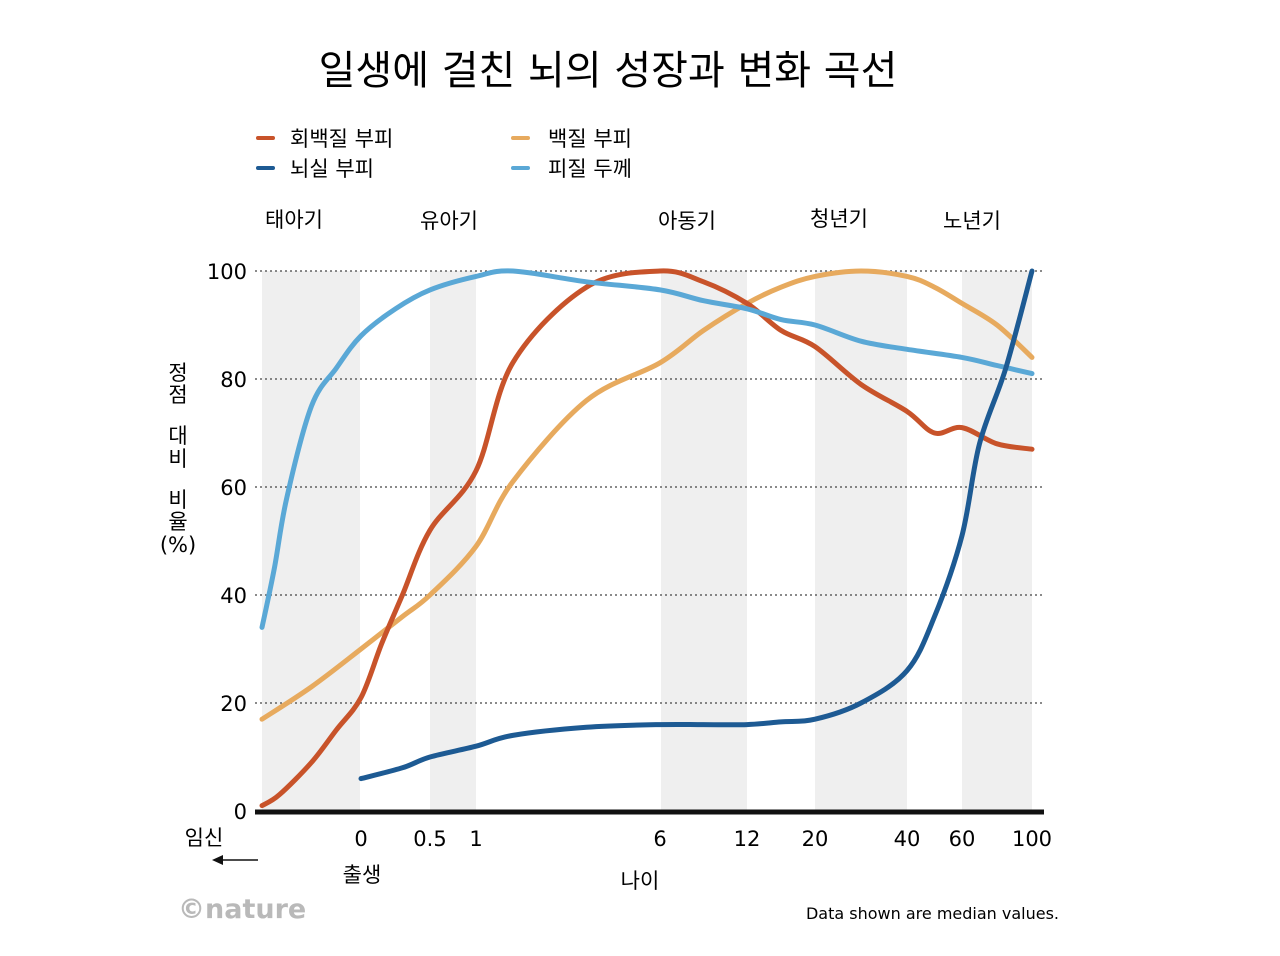  What do you see at coordinates (962, 839) in the screenshot?
I see `x-tick-label: 60` at bounding box center [962, 839].